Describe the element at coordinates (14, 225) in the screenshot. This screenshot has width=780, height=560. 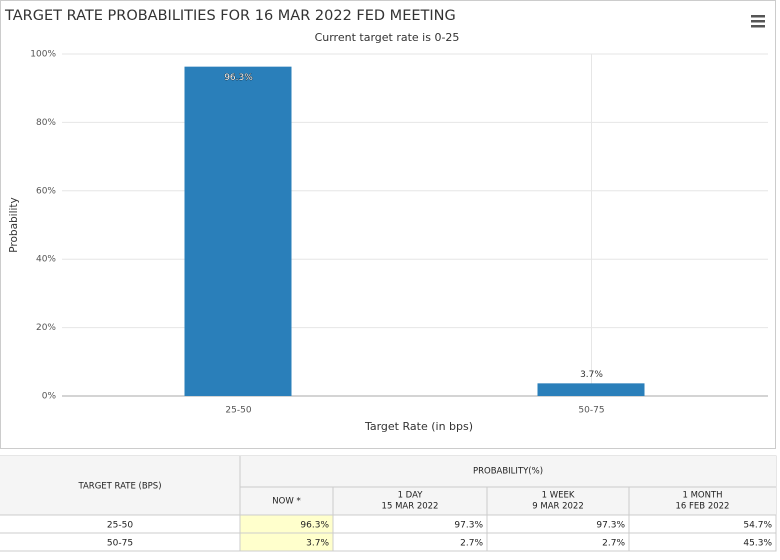
I see `y-axis-title: Probability` at that location.